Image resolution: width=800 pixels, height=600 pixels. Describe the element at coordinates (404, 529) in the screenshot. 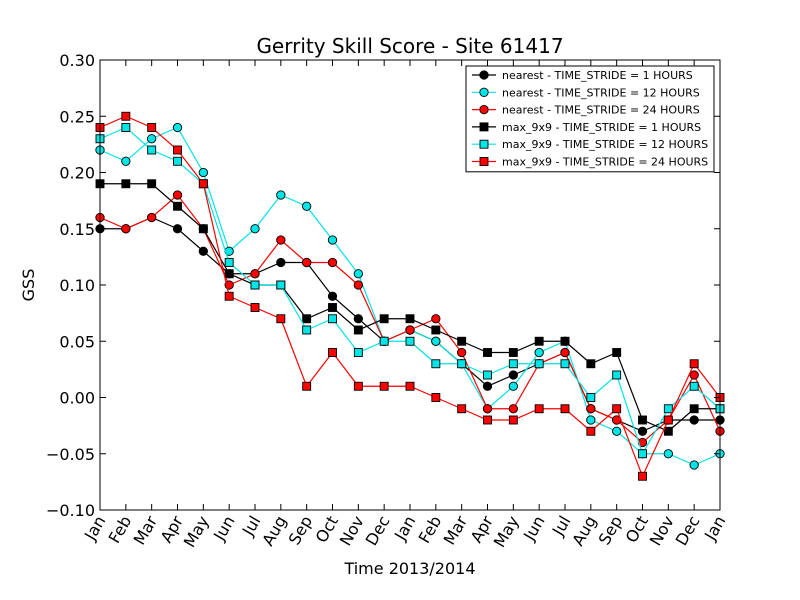

I see `x-tick-label: Jan` at that location.